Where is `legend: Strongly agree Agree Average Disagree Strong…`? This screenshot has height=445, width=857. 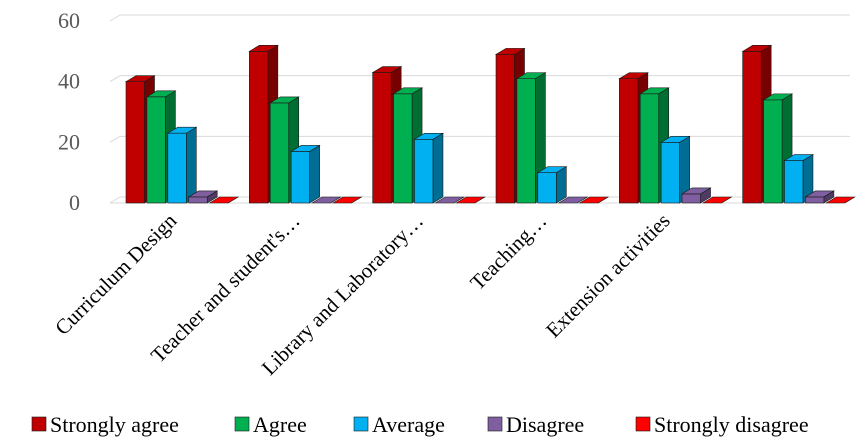
legend: Strongly agree Agree Average Disagree Strong… is located at coordinates (420, 424).